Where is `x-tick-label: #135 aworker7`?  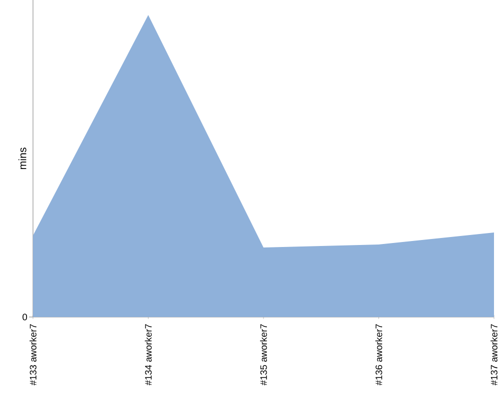
x-tick-label: #135 aworker7 is located at coordinates (263, 355).